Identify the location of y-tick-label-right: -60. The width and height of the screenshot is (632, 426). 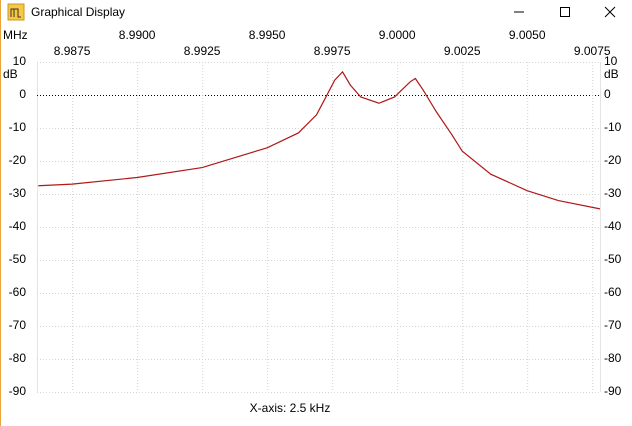
(613, 292).